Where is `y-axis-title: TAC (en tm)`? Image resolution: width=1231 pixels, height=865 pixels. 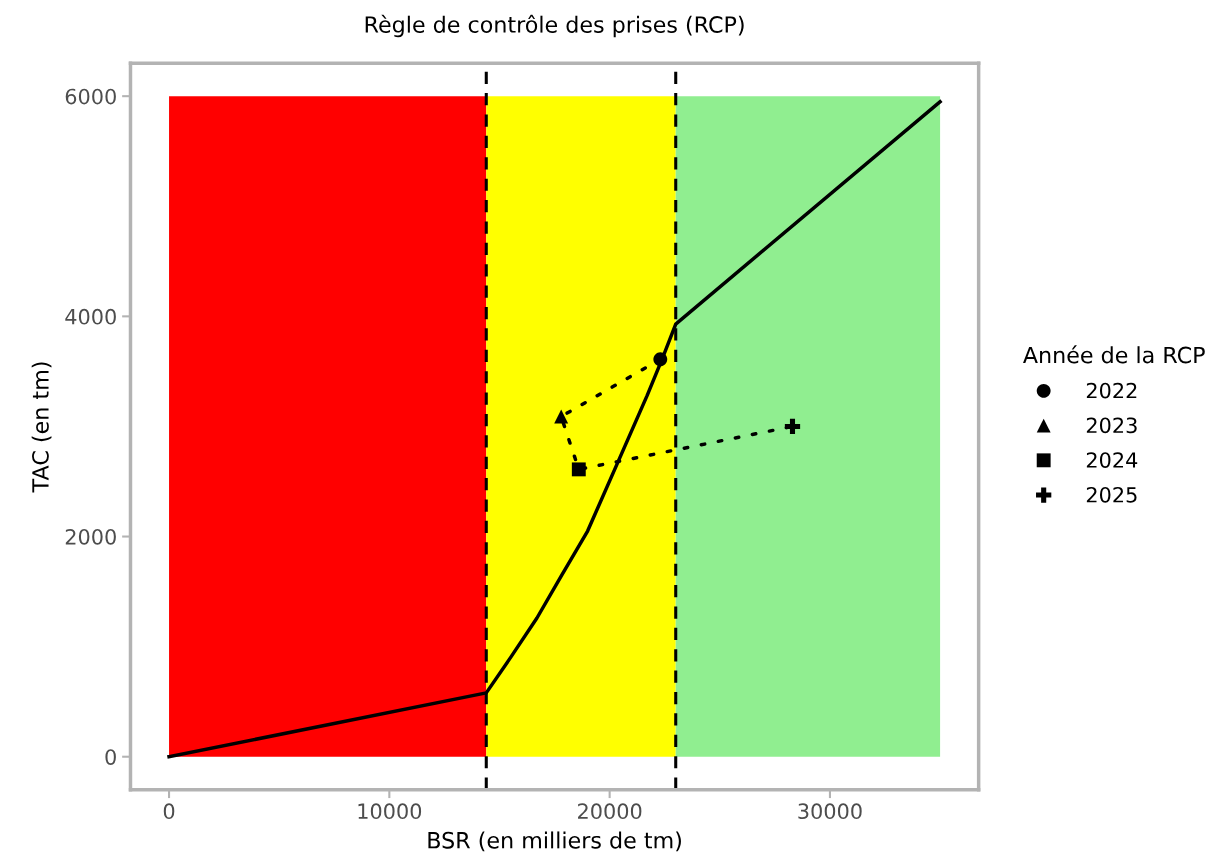 y-axis-title: TAC (en tm) is located at coordinates (41, 427).